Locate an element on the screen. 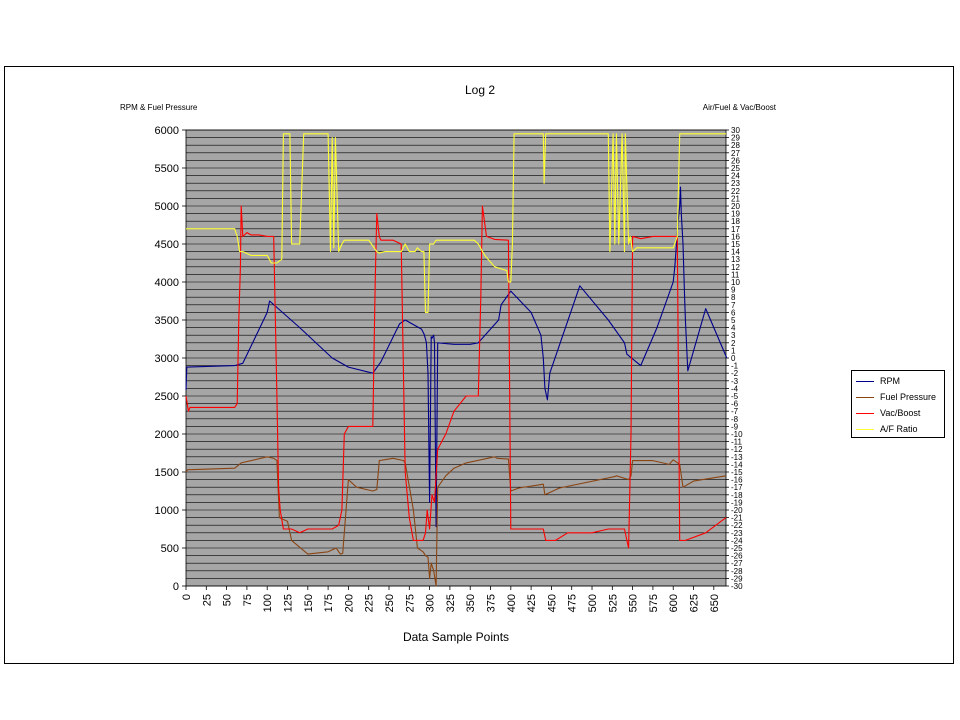 The width and height of the screenshot is (960, 720). y-right-tick-label: -15 is located at coordinates (737, 472).